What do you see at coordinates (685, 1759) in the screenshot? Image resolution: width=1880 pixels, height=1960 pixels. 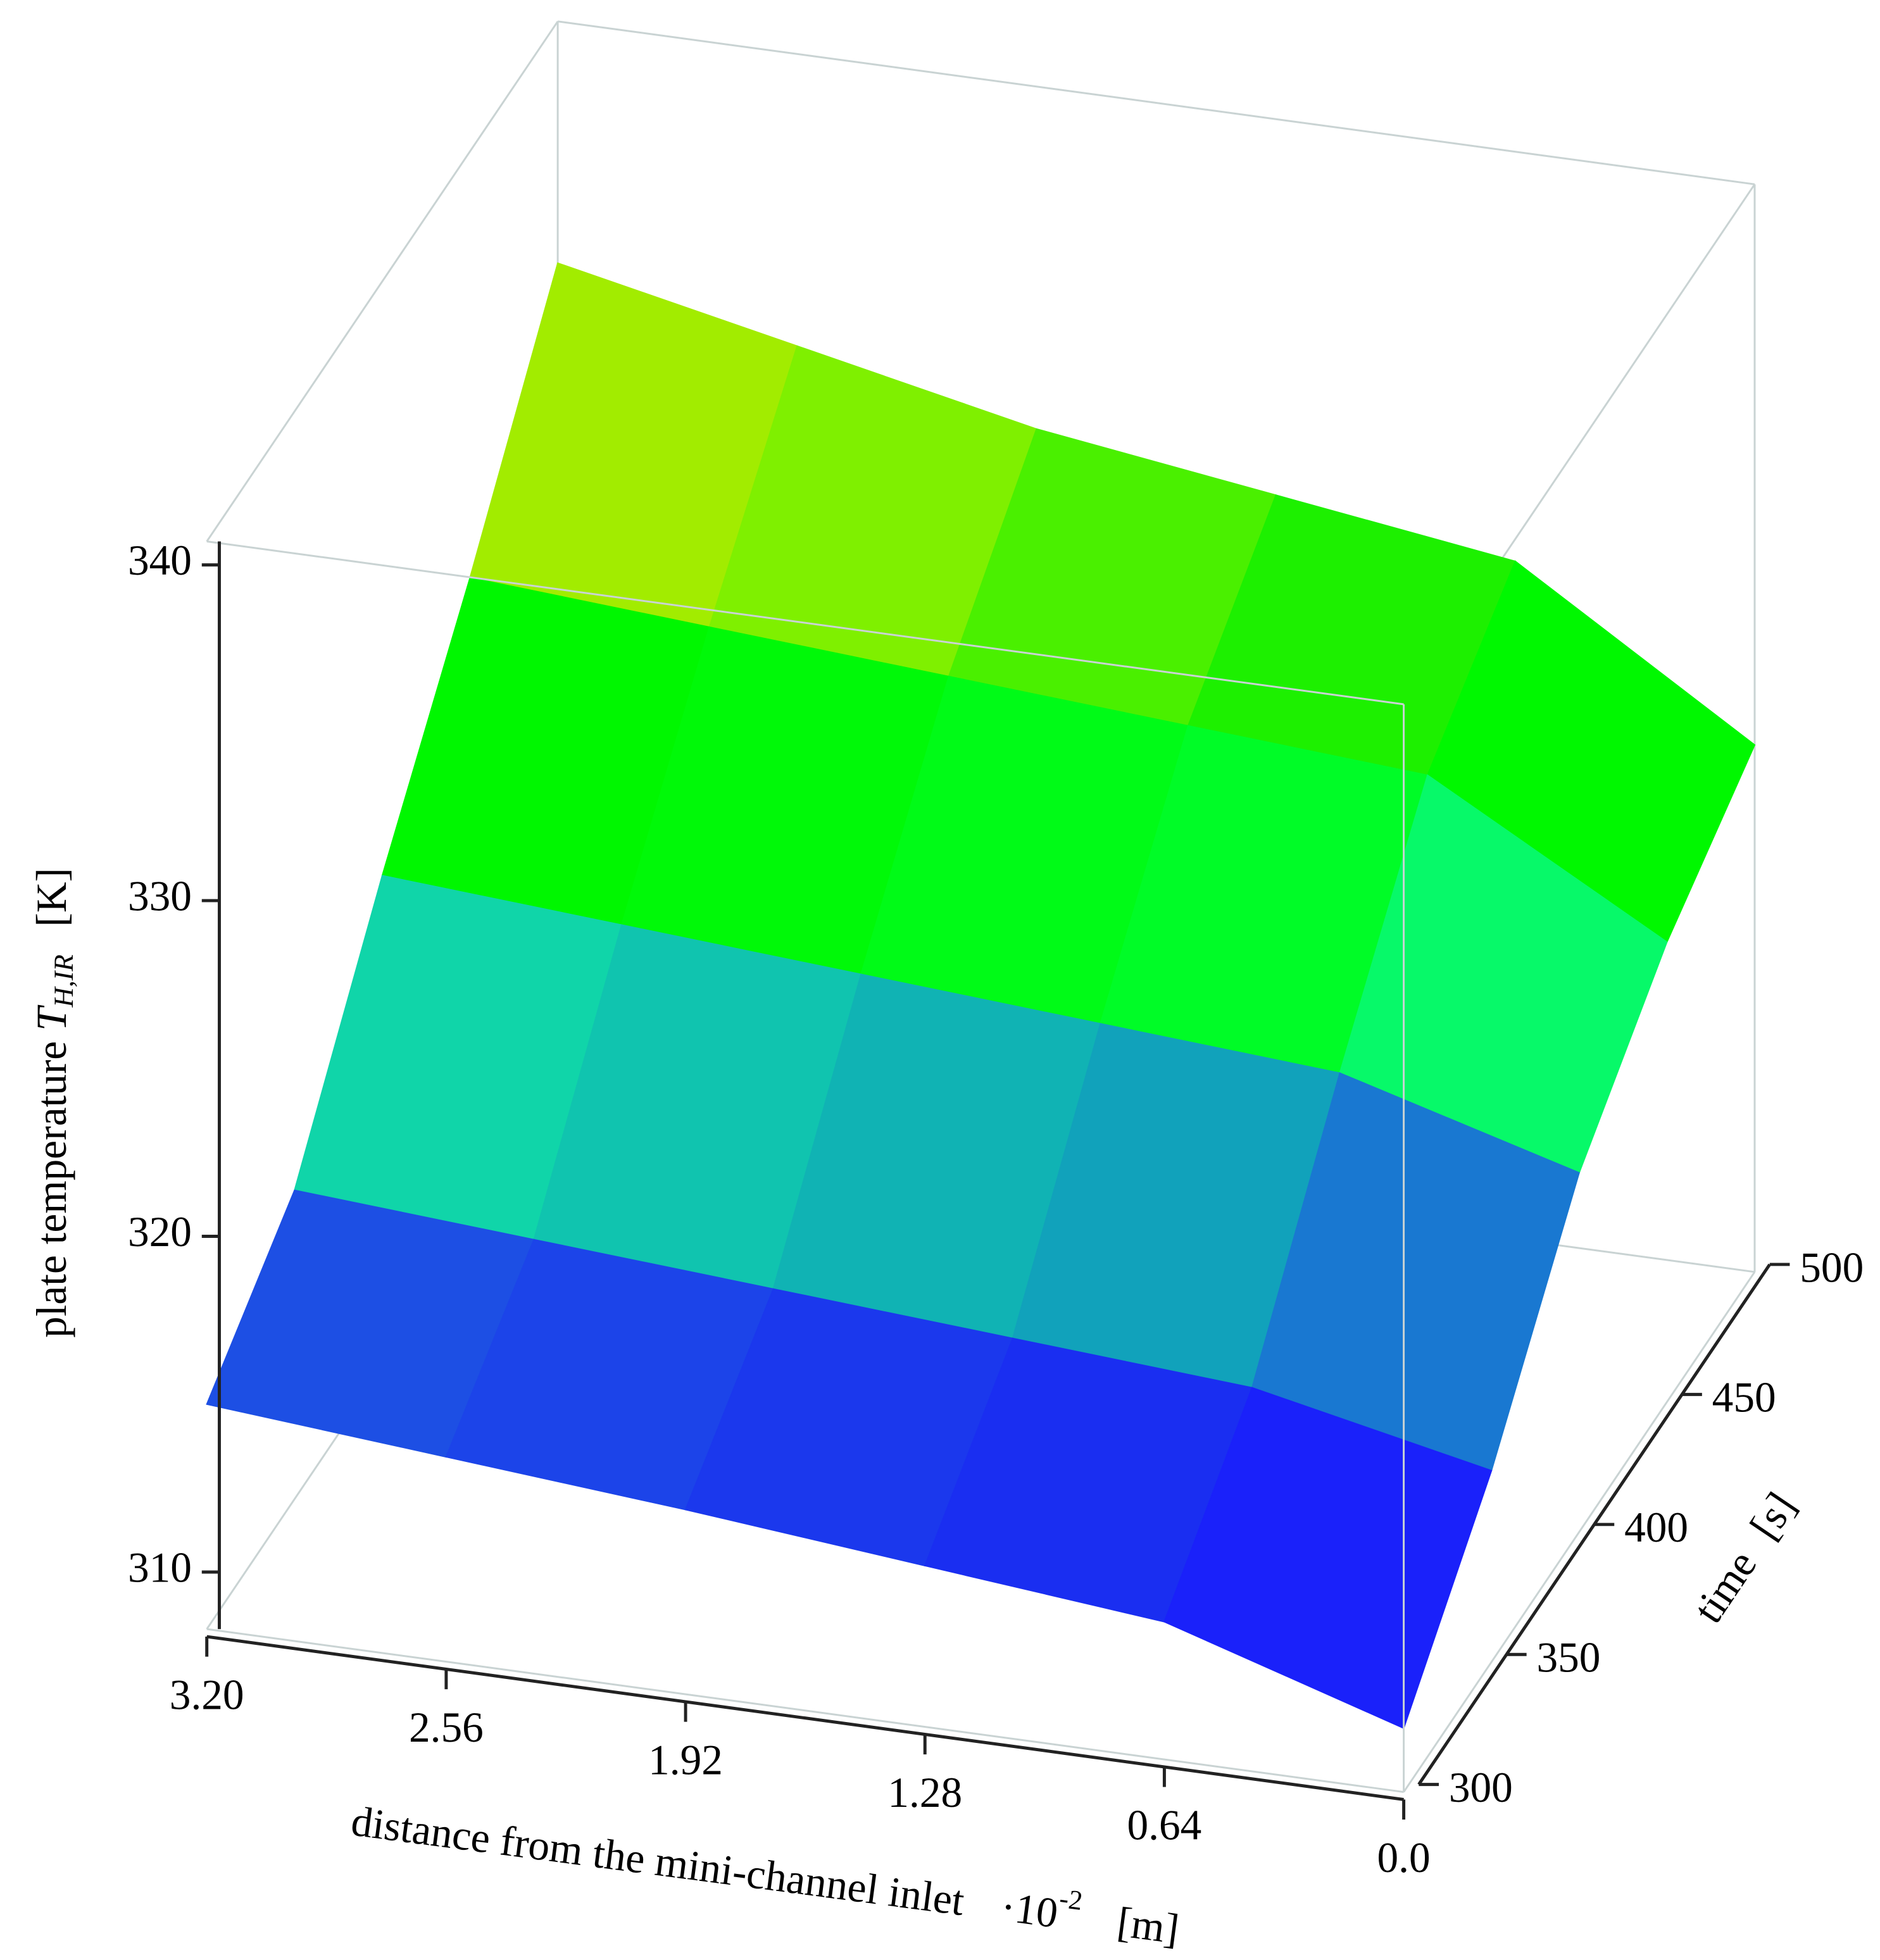 I see `x-tick-label: 1.92` at bounding box center [685, 1759].